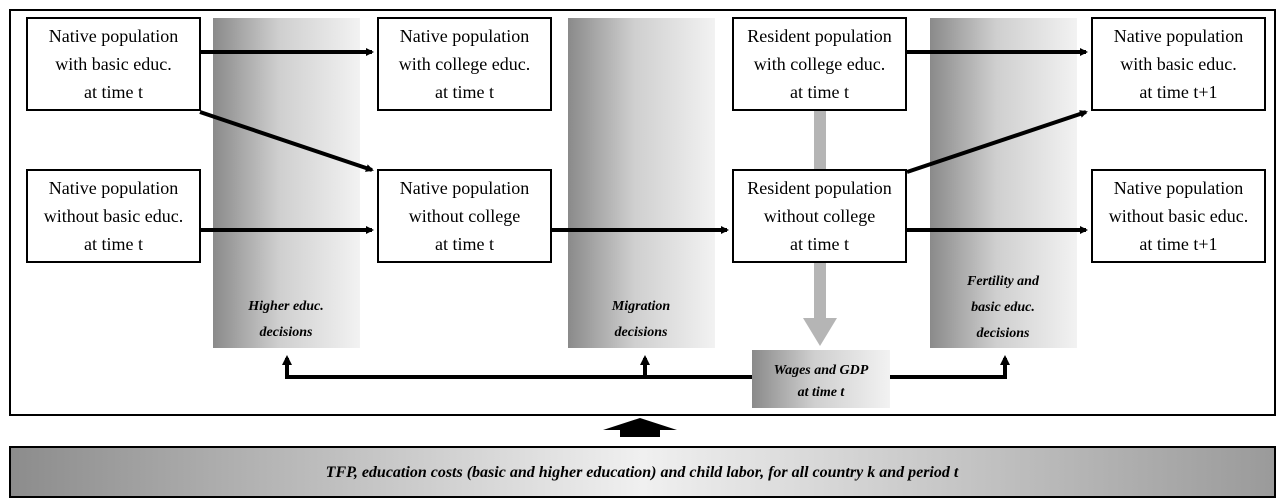 The height and width of the screenshot is (504, 1284). I want to click on outcome-label: Wages and GDP, so click(821, 370).